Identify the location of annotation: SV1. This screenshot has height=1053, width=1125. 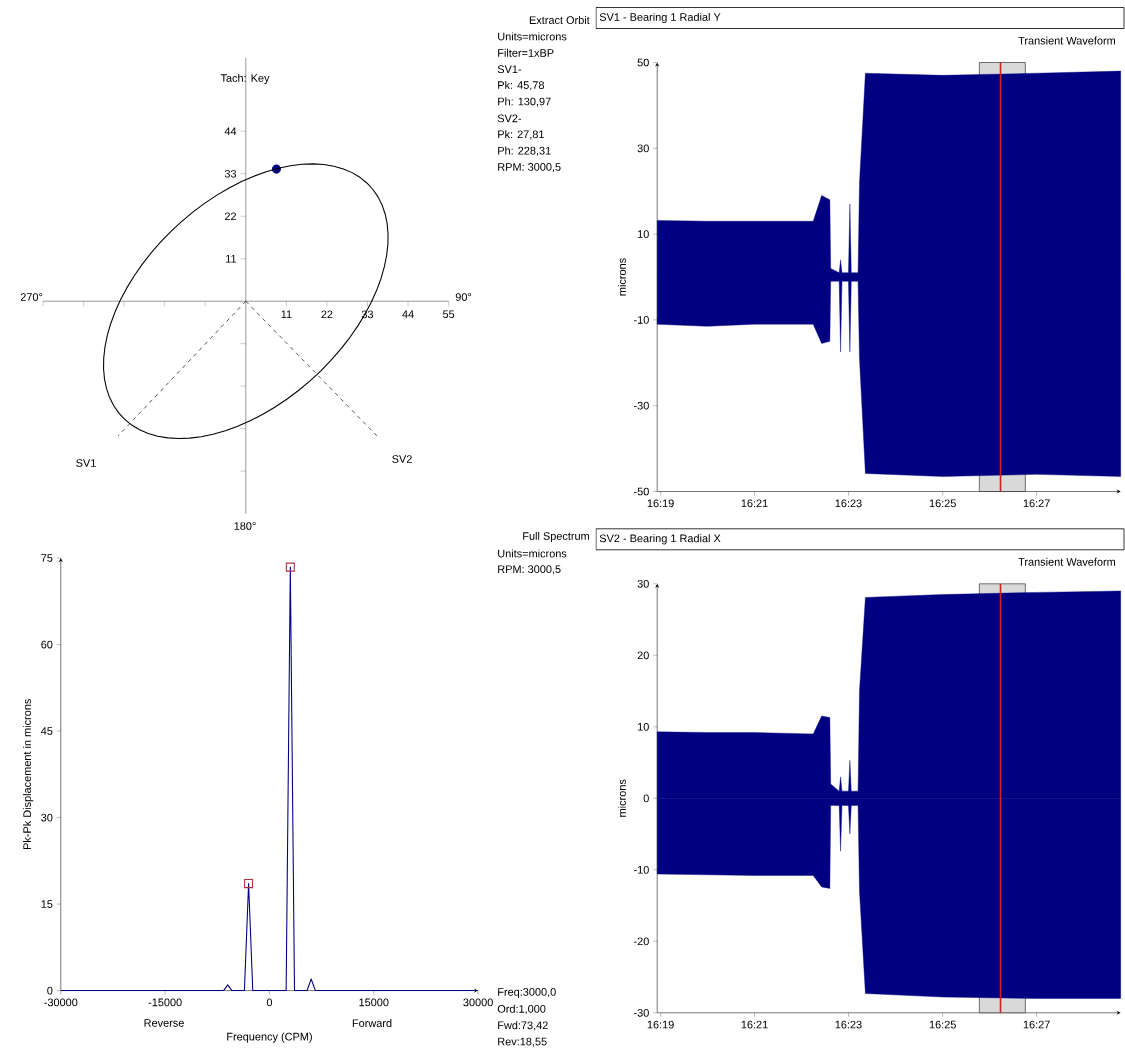
(86, 463).